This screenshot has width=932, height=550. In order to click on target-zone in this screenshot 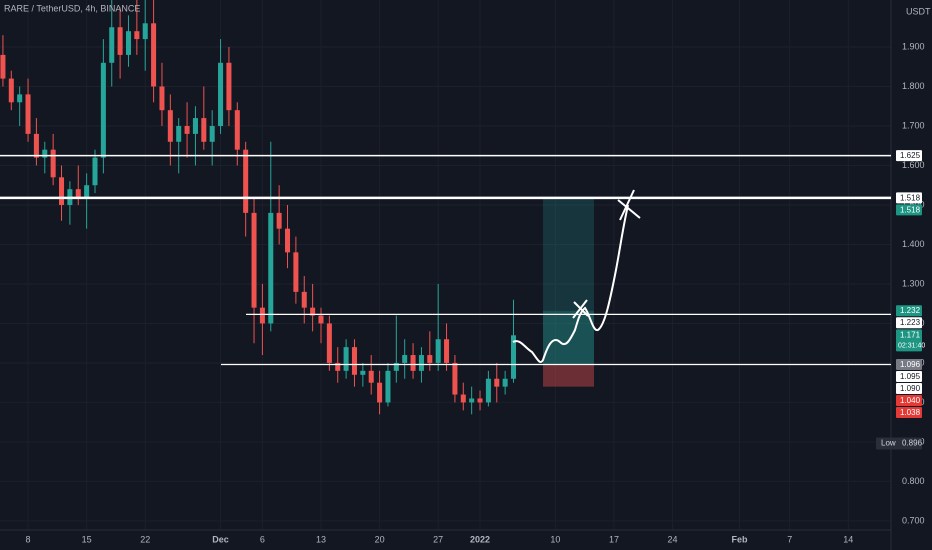, I will do `click(568, 281)`.